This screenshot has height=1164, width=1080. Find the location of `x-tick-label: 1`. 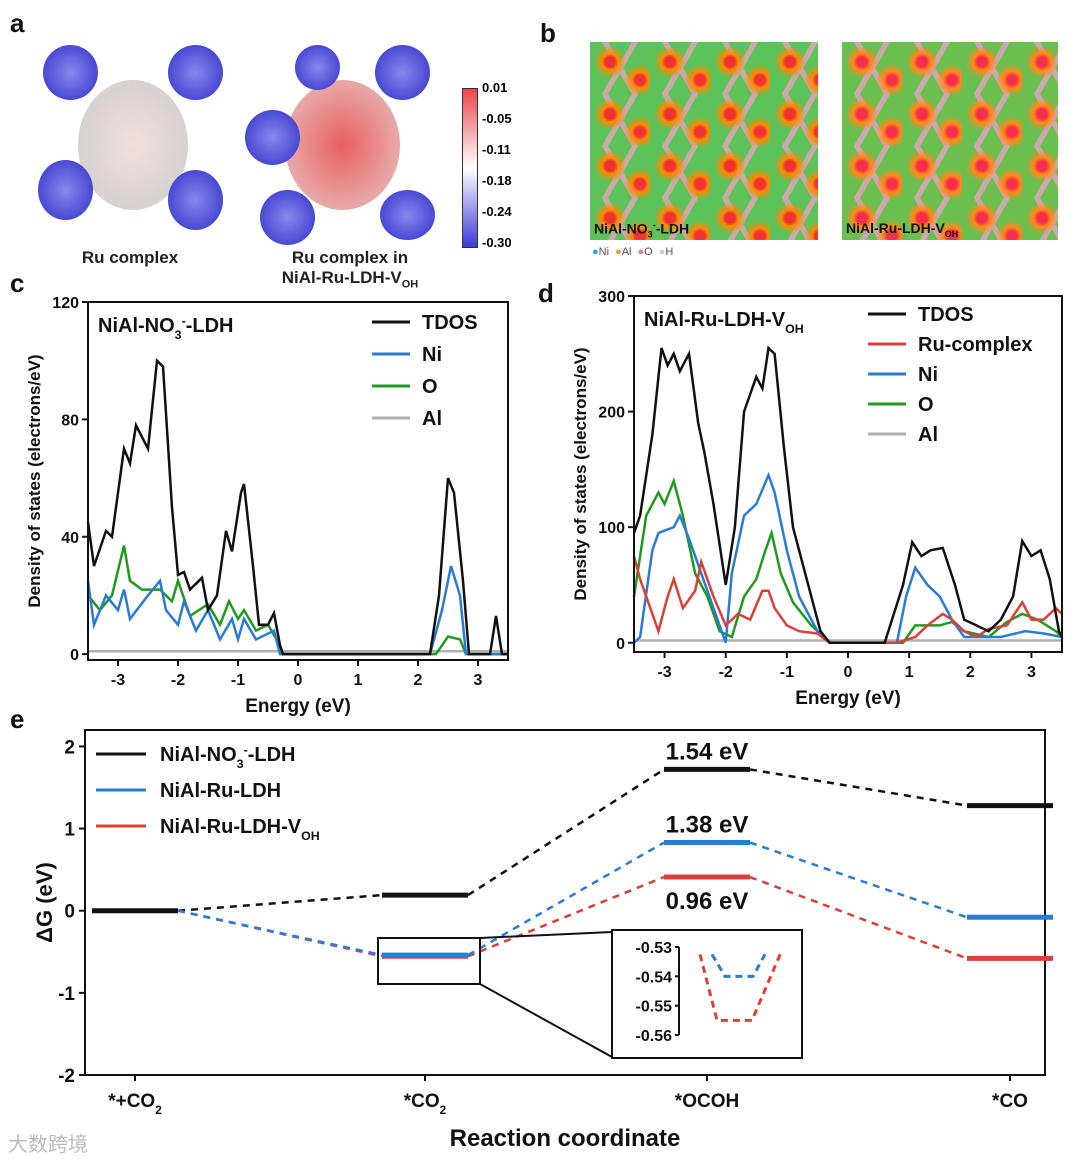

x-tick-label: 1 is located at coordinates (358, 680).